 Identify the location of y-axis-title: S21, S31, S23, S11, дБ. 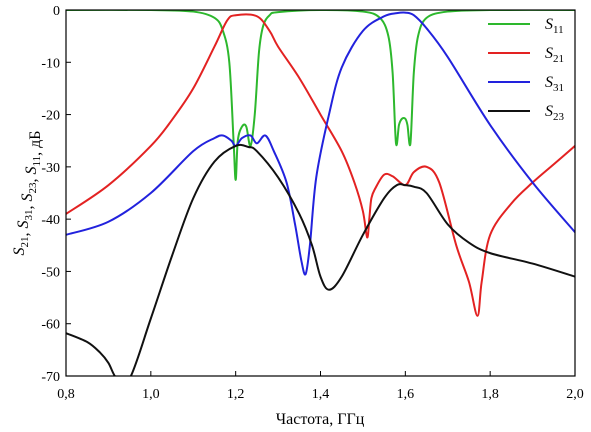
(27, 193).